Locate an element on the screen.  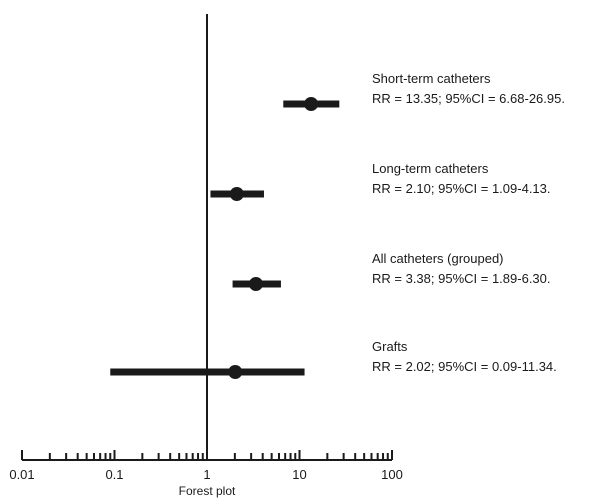
major-ticks is located at coordinates (207, 455).